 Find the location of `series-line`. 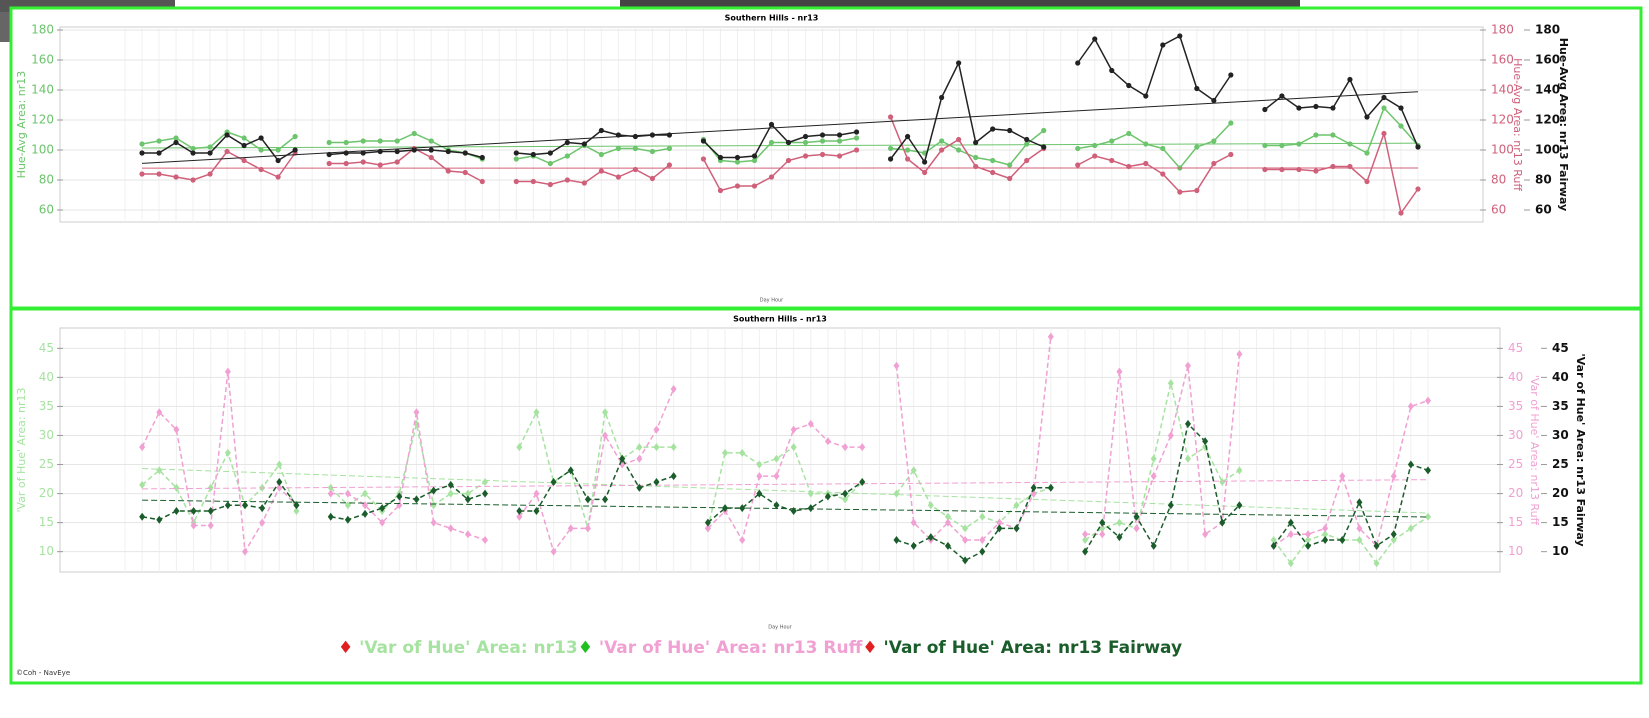

series-line is located at coordinates (780, 165).